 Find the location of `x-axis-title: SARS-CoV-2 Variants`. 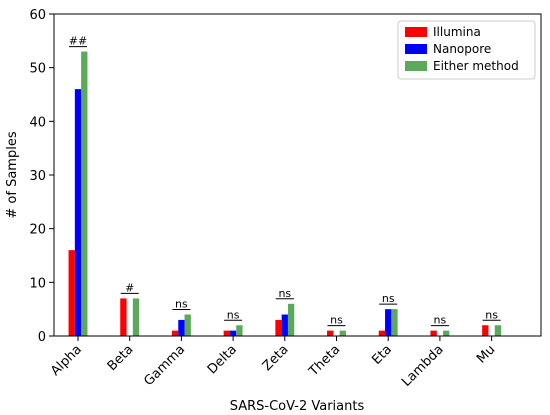

x-axis-title: SARS-CoV-2 Variants is located at coordinates (297, 406).